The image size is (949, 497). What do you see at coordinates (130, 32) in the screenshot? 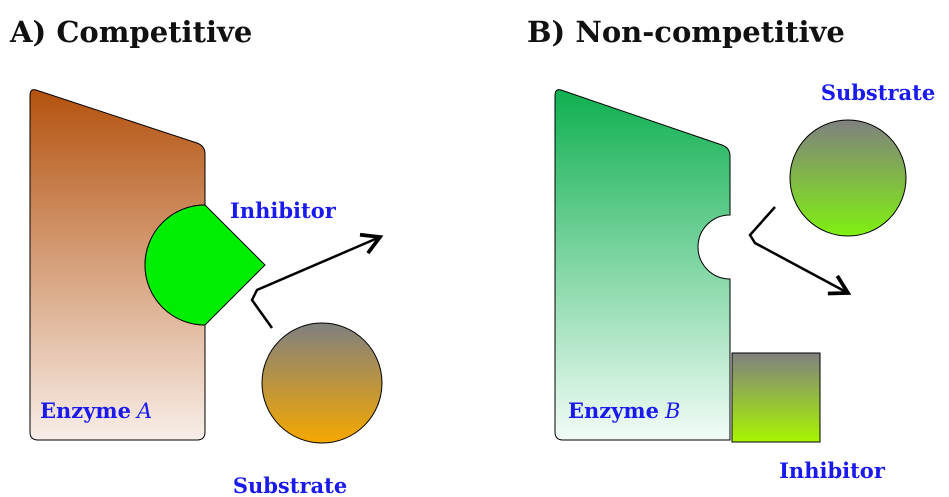
I see `panel-title: A) Competitive` at bounding box center [130, 32].